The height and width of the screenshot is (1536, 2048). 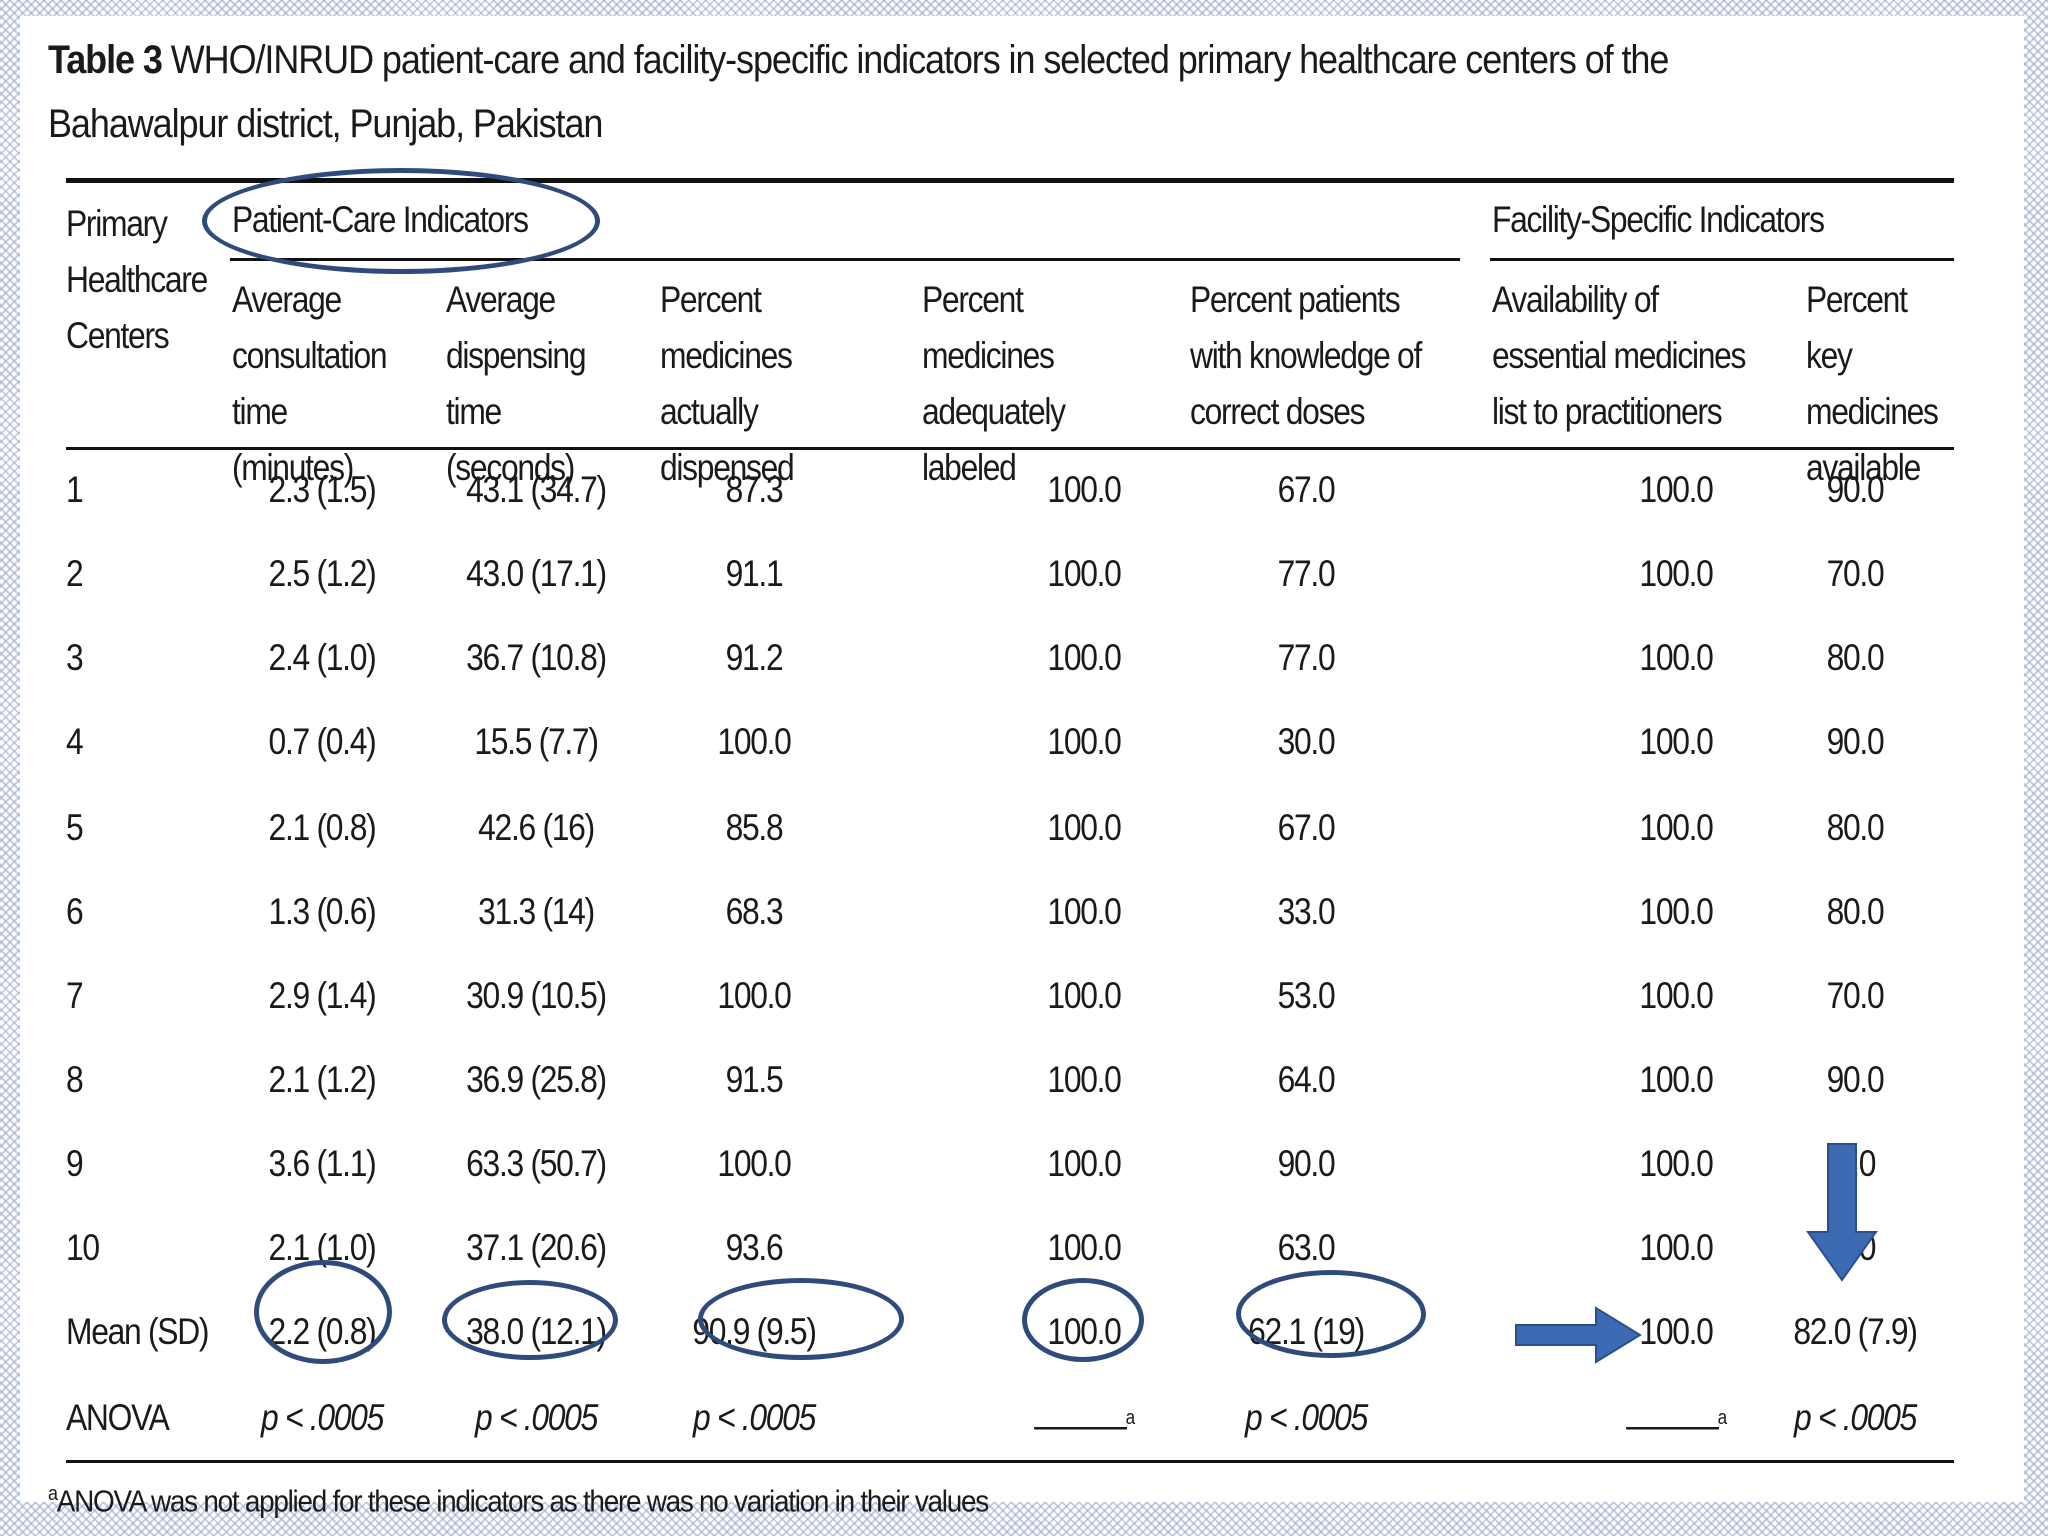 I want to click on table-cell: 36.7 (10.8), so click(x=536, y=657).